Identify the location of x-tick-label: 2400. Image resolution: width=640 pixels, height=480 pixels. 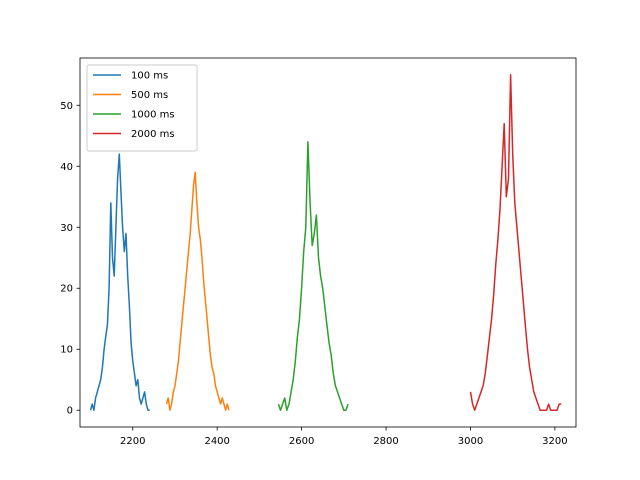
(216, 441).